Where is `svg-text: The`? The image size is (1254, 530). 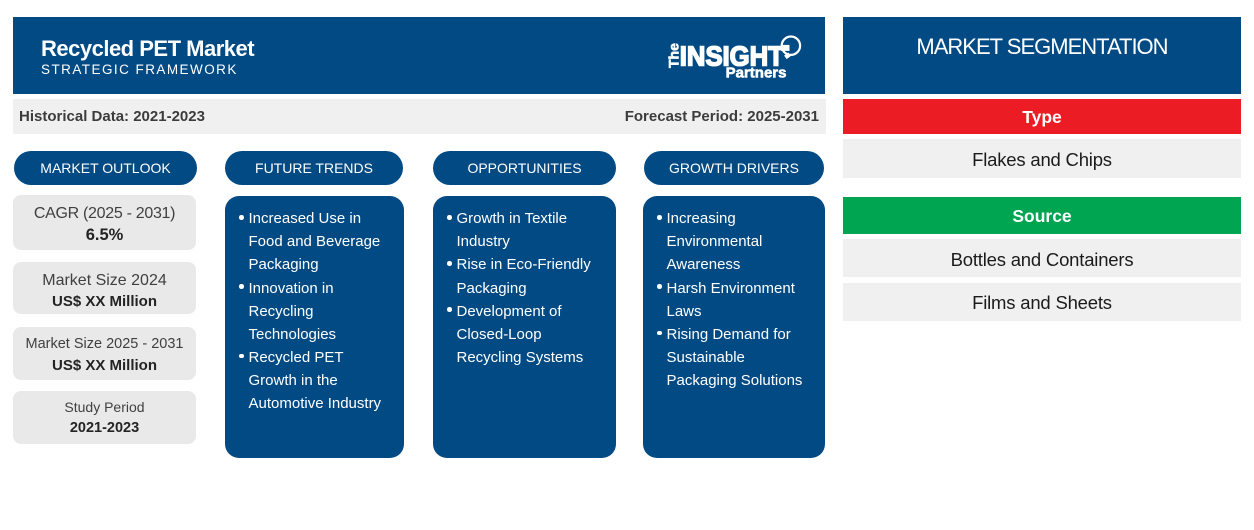 svg-text: The is located at coordinates (674, 55).